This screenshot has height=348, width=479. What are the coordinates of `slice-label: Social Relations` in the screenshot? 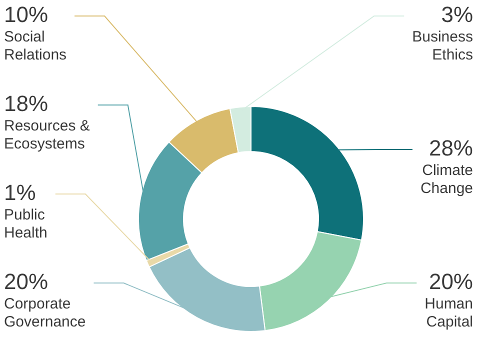 It's located at (35, 46).